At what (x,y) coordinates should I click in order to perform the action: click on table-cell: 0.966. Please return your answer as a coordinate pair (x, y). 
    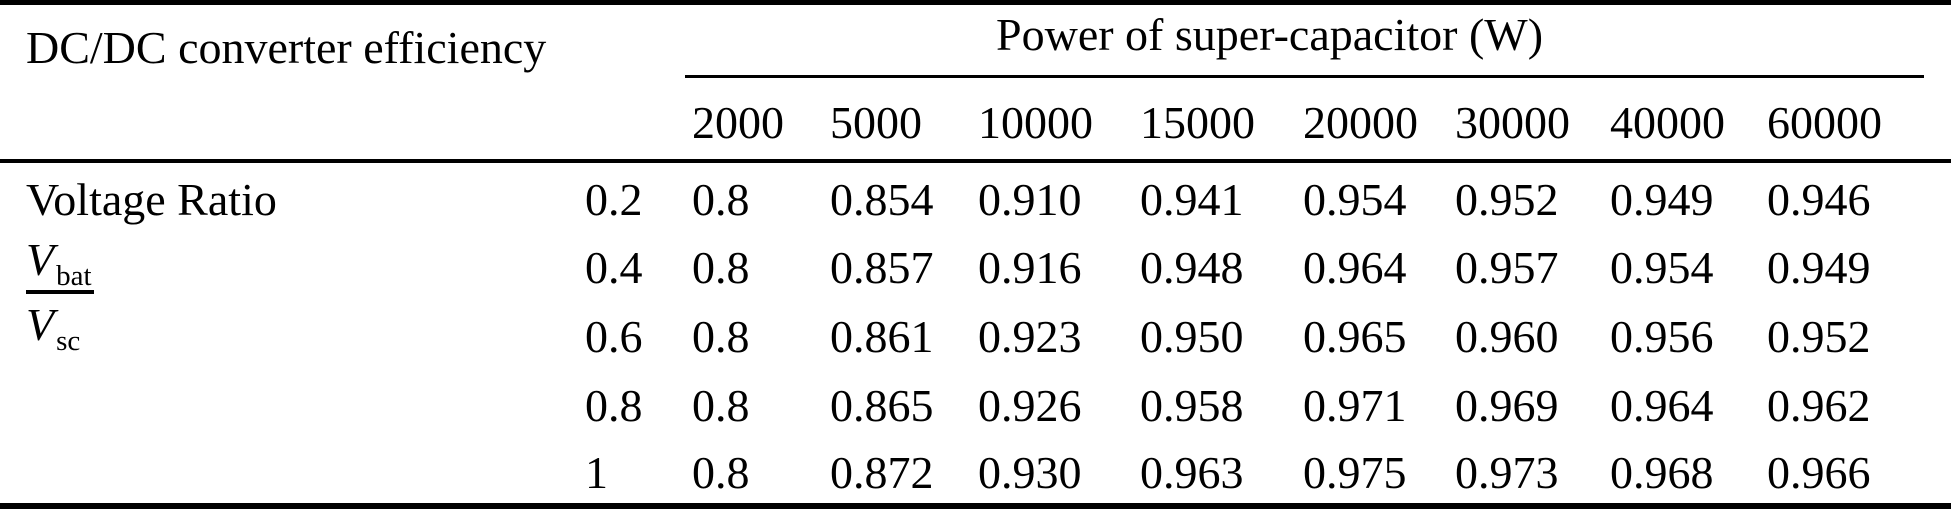
    Looking at the image, I should click on (1819, 472).